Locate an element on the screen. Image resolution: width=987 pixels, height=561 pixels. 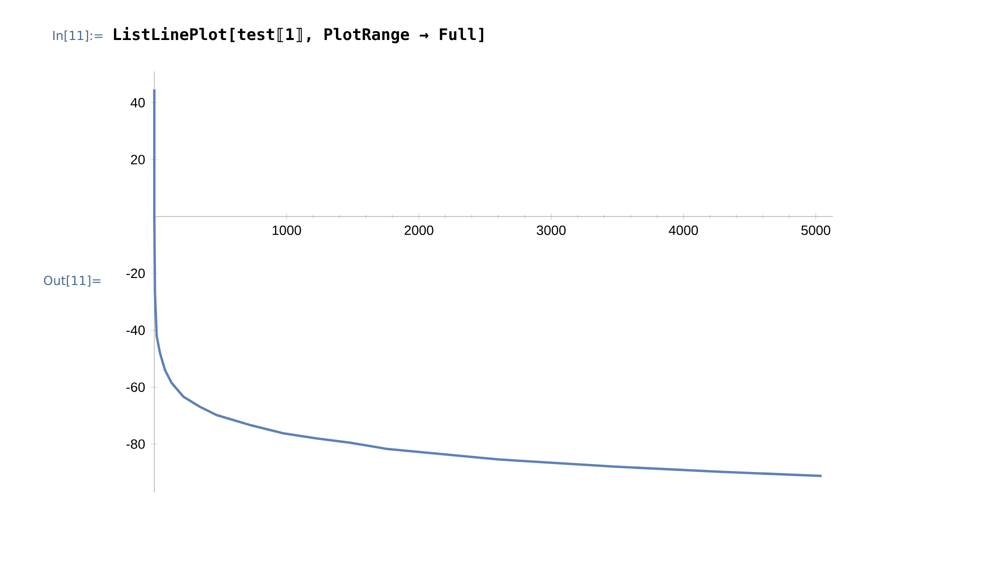
chart-title: ListLinePlot[test⟦1⟧, PlotRange → Full] is located at coordinates (299, 35).